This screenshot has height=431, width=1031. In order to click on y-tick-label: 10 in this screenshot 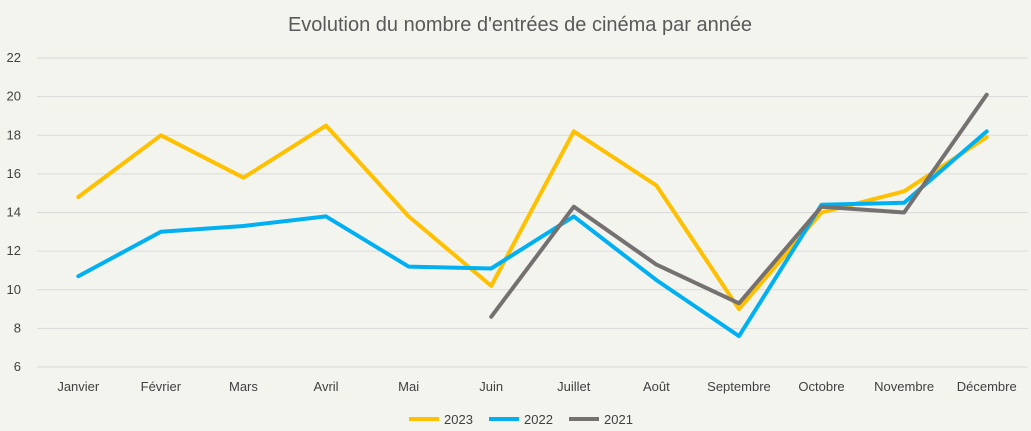, I will do `click(14, 289)`.